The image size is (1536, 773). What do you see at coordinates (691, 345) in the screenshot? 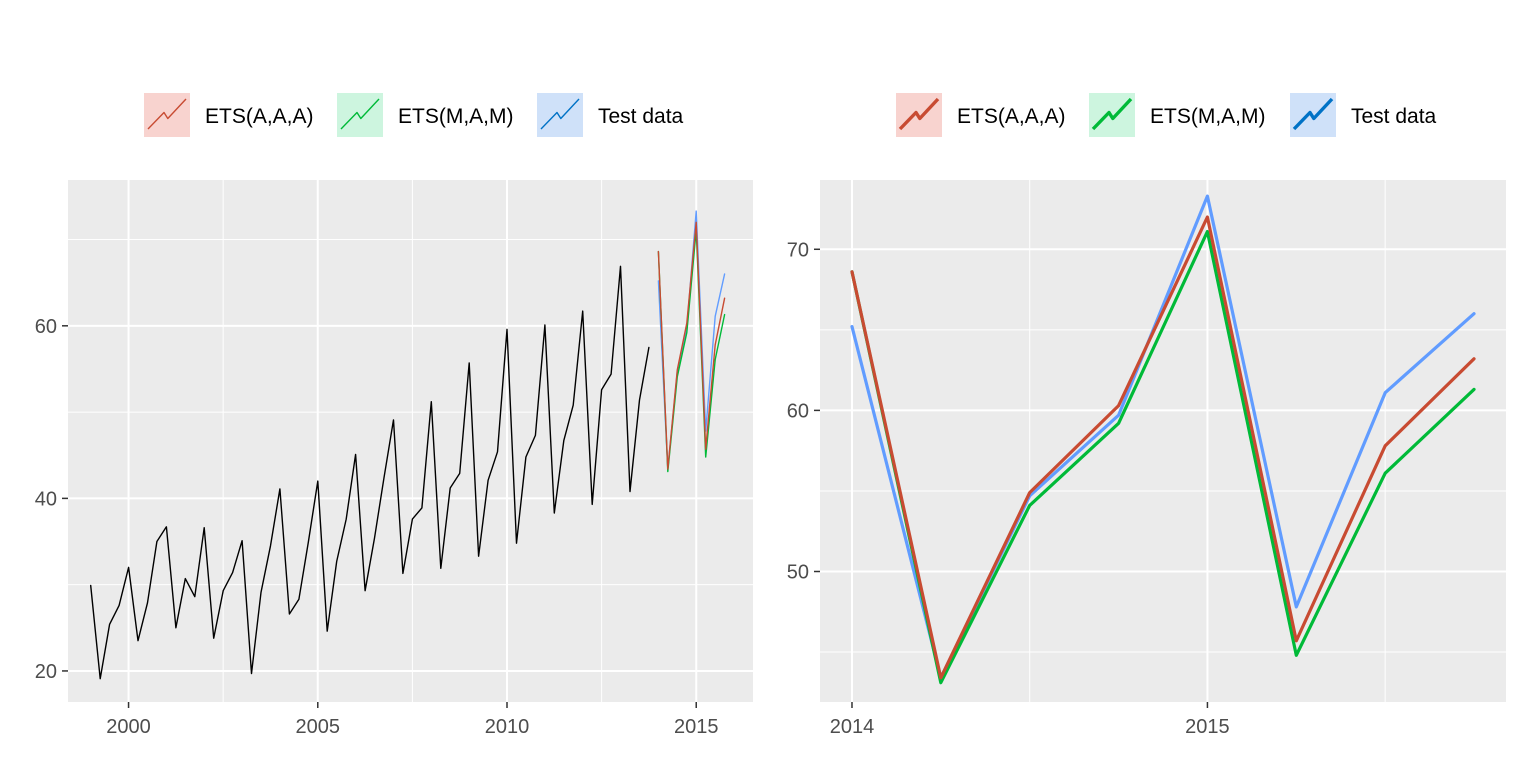
I see `series-line-ets-a-a-a` at bounding box center [691, 345].